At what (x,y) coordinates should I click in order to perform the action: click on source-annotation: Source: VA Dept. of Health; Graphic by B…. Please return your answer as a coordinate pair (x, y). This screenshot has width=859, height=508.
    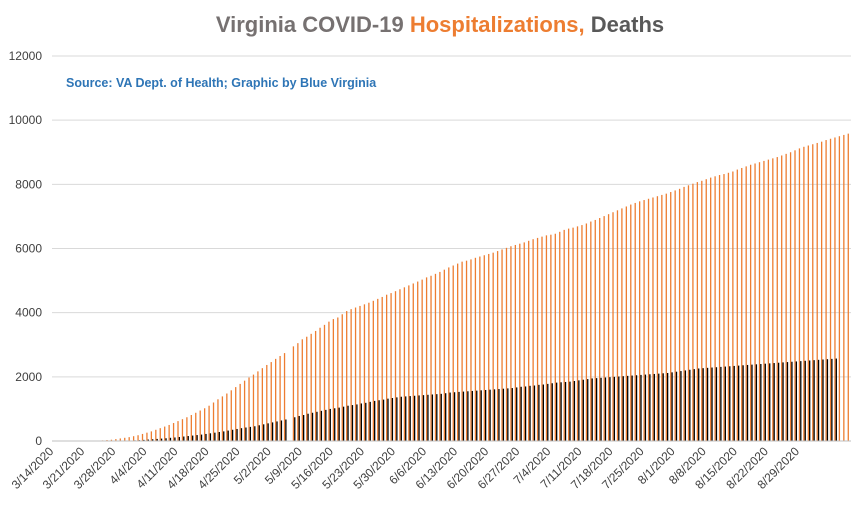
    Looking at the image, I should click on (221, 83).